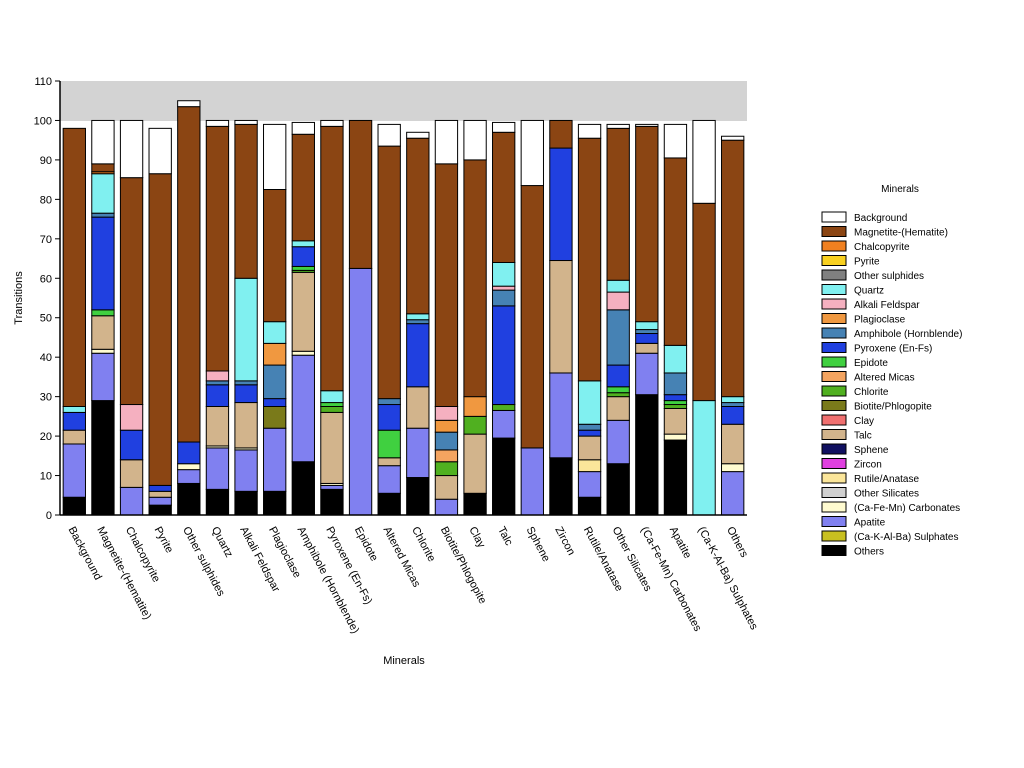 The image size is (1024, 768). What do you see at coordinates (475, 425) in the screenshot?
I see `bar-segment-clay-chlorite` at bounding box center [475, 425].